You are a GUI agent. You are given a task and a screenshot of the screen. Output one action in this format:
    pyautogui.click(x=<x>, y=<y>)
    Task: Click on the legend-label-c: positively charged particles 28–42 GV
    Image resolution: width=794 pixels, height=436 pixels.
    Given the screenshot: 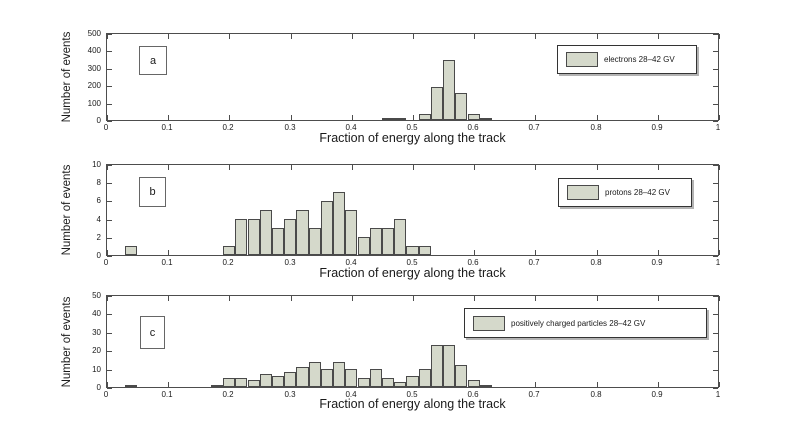 What is the action you would take?
    pyautogui.click(x=578, y=323)
    